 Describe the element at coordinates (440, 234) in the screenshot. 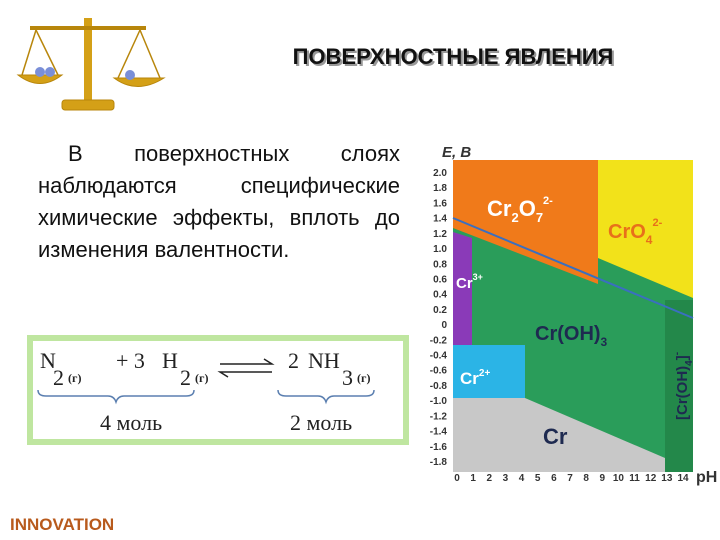

I see `y-tick-label: 1.2` at that location.